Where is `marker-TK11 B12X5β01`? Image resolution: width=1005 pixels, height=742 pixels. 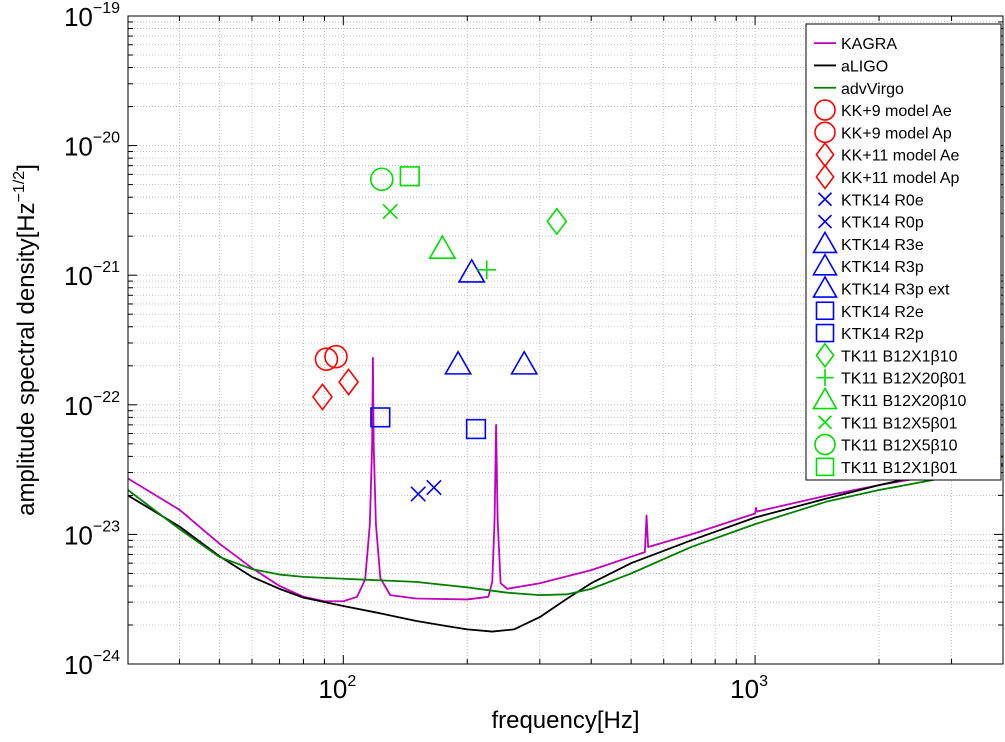
marker-TK11 B12X5β01 is located at coordinates (390, 211).